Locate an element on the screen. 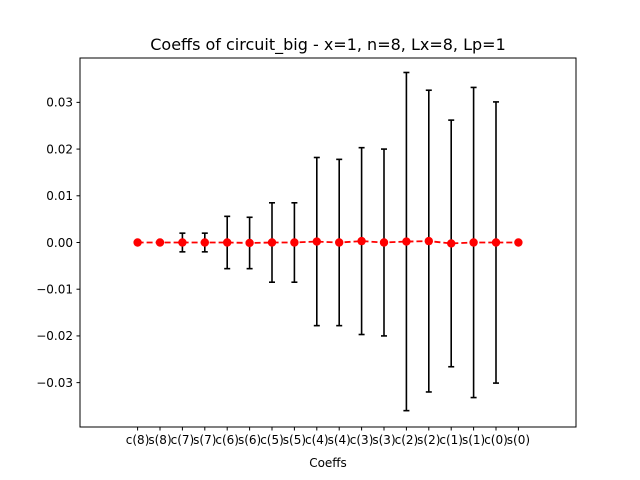 The height and width of the screenshot is (480, 640). y-axis: −0.03 −0.02 −0.01 0.00 0.01 0.02 0.03 is located at coordinates (58, 243).